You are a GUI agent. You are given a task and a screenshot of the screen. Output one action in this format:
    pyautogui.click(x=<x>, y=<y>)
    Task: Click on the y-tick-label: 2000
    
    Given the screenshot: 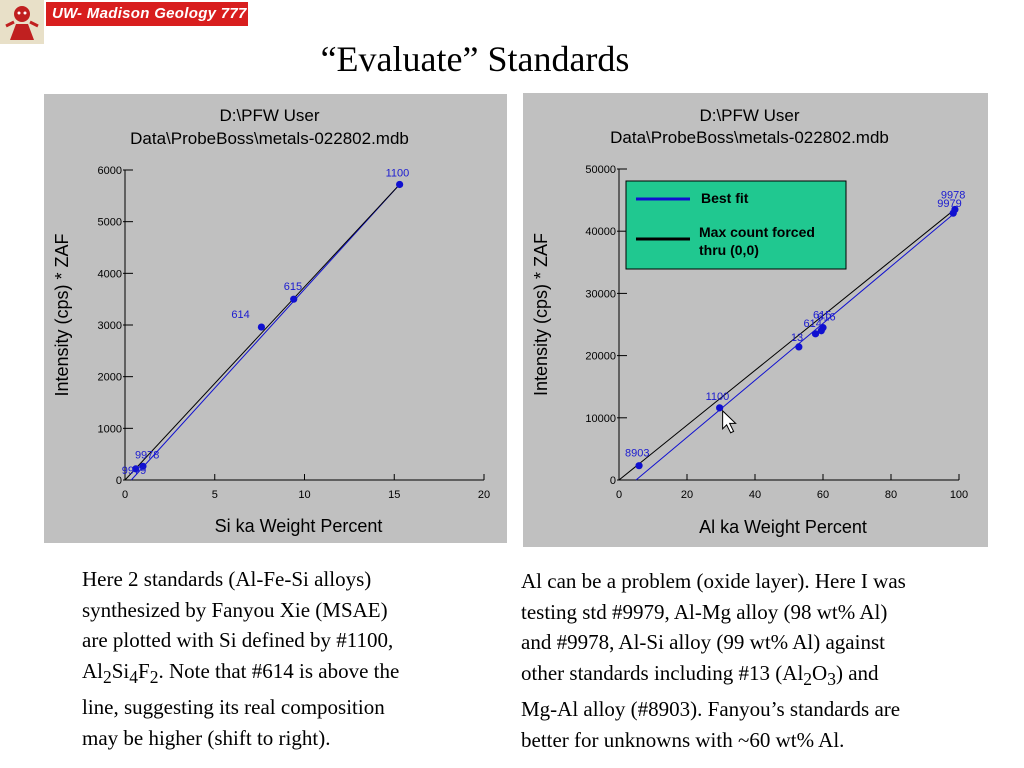 What is the action you would take?
    pyautogui.click(x=110, y=378)
    